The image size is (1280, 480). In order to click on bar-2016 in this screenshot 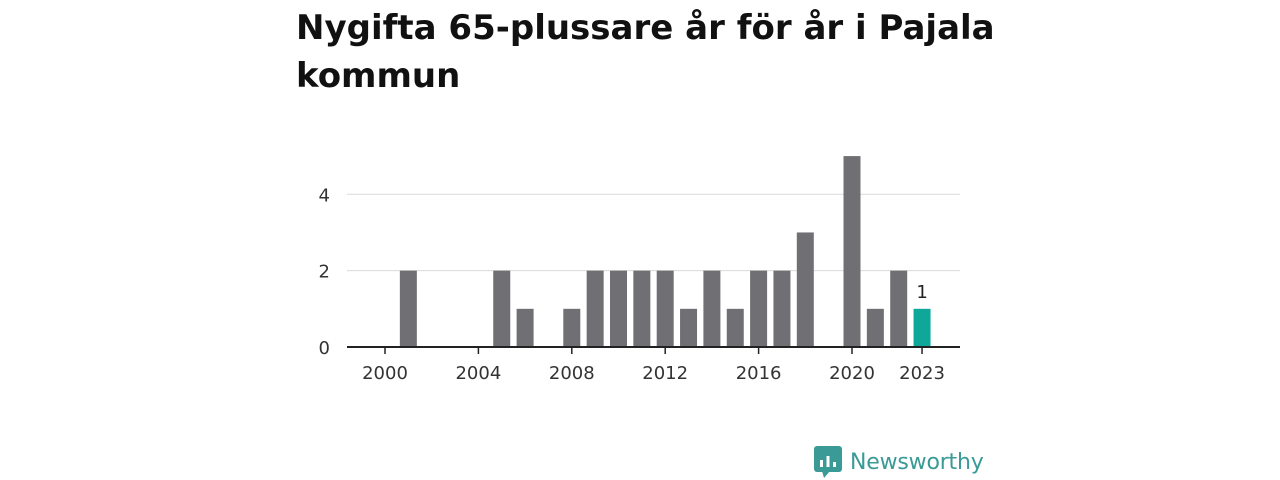, I will do `click(759, 308)`.